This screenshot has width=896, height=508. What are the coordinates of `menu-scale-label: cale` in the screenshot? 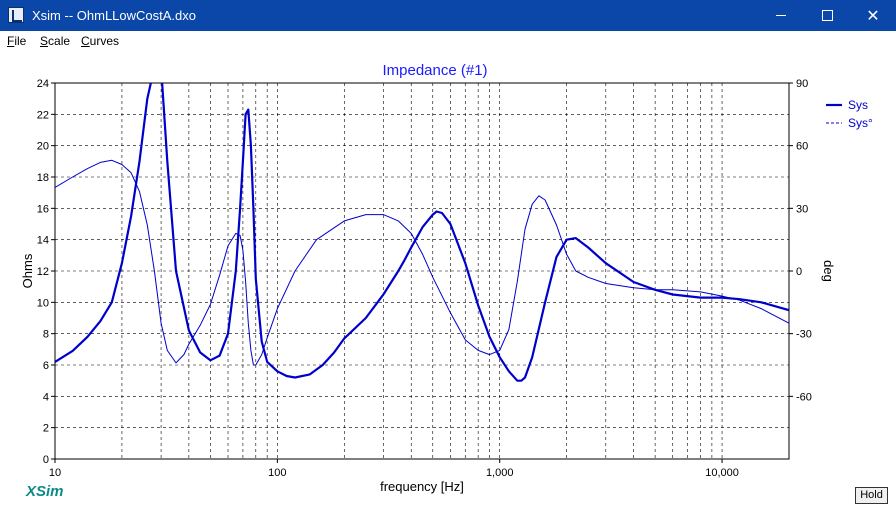 It's located at (59, 41).